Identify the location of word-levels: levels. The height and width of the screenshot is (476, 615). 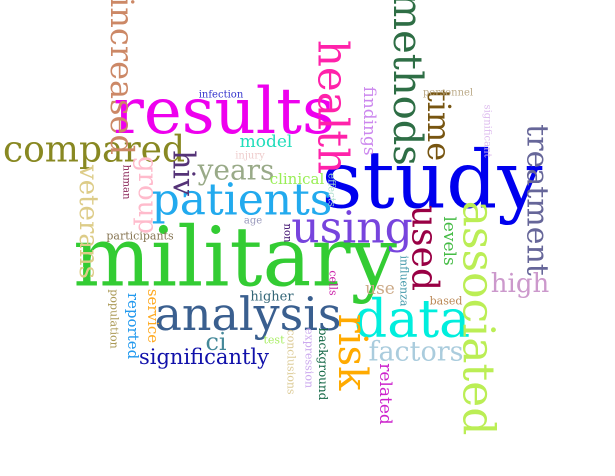
(449, 240).